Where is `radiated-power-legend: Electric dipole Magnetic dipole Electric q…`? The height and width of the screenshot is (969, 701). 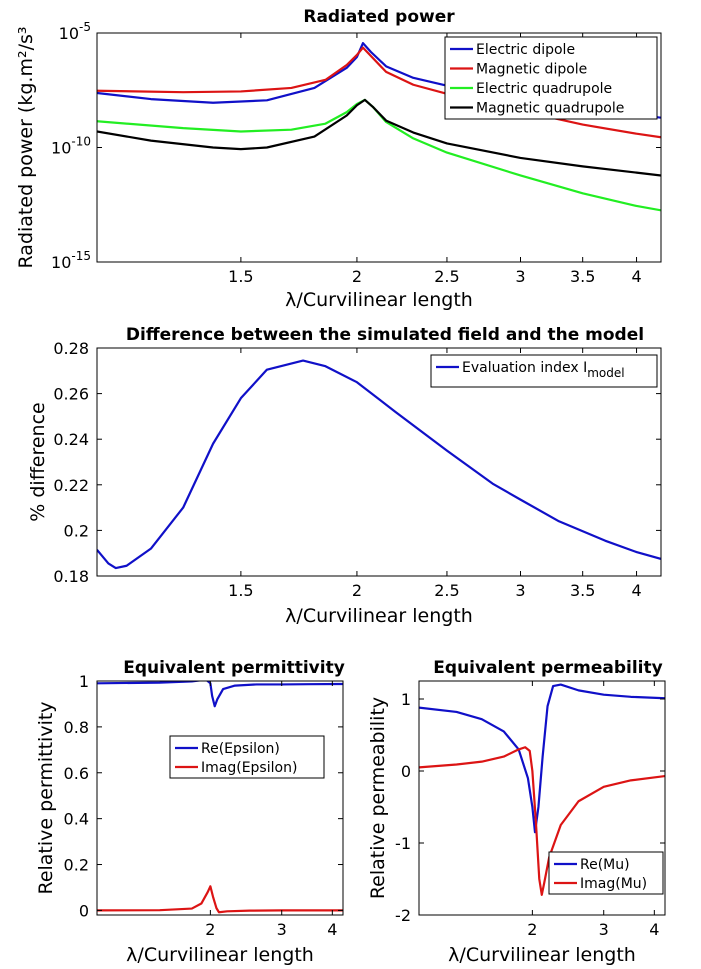 radiated-power-legend: Electric dipole Magnetic dipole Electric q… is located at coordinates (551, 78).